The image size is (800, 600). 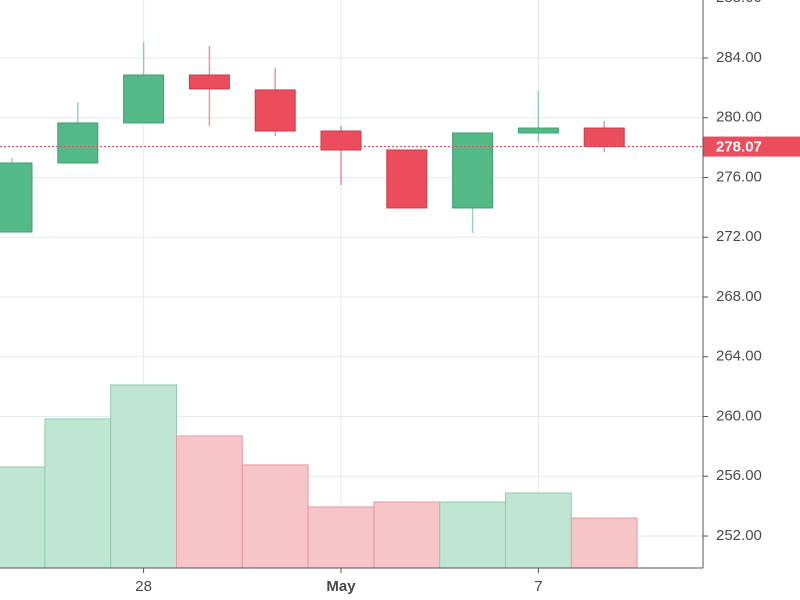 What do you see at coordinates (739, 147) in the screenshot?
I see `last-price-label: 278.07` at bounding box center [739, 147].